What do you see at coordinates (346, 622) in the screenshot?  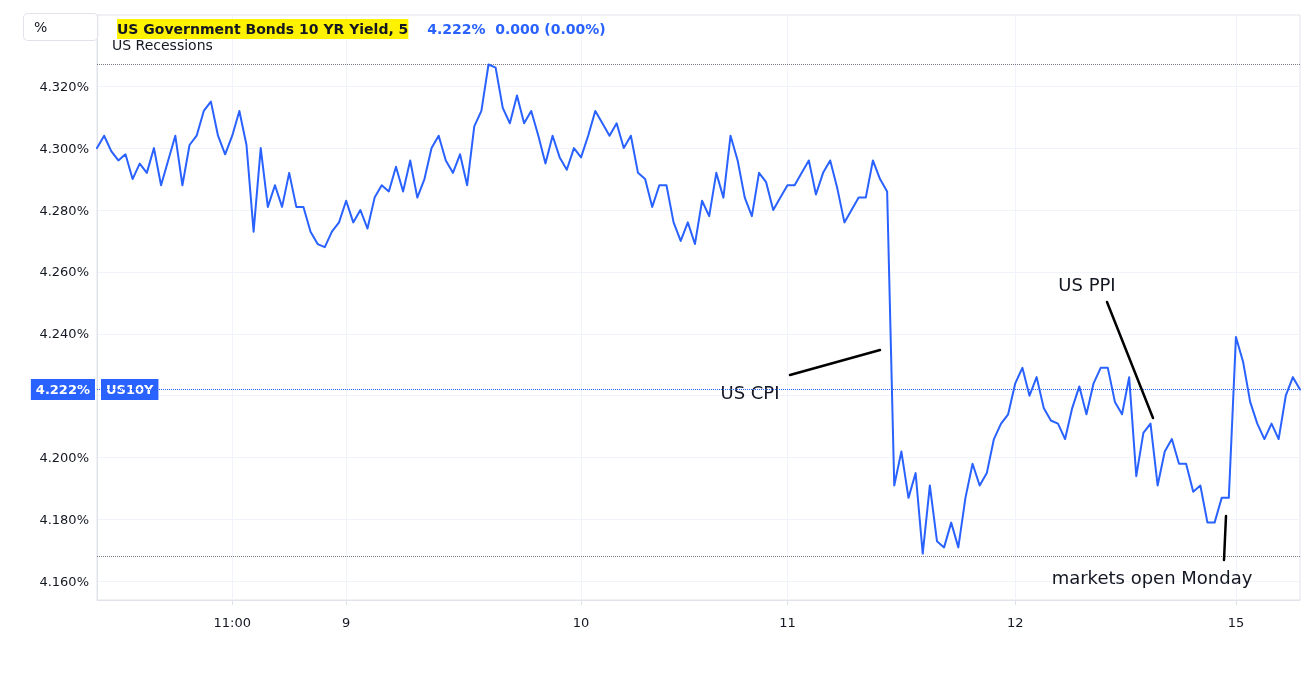 I see `x-tick-label: 9` at bounding box center [346, 622].